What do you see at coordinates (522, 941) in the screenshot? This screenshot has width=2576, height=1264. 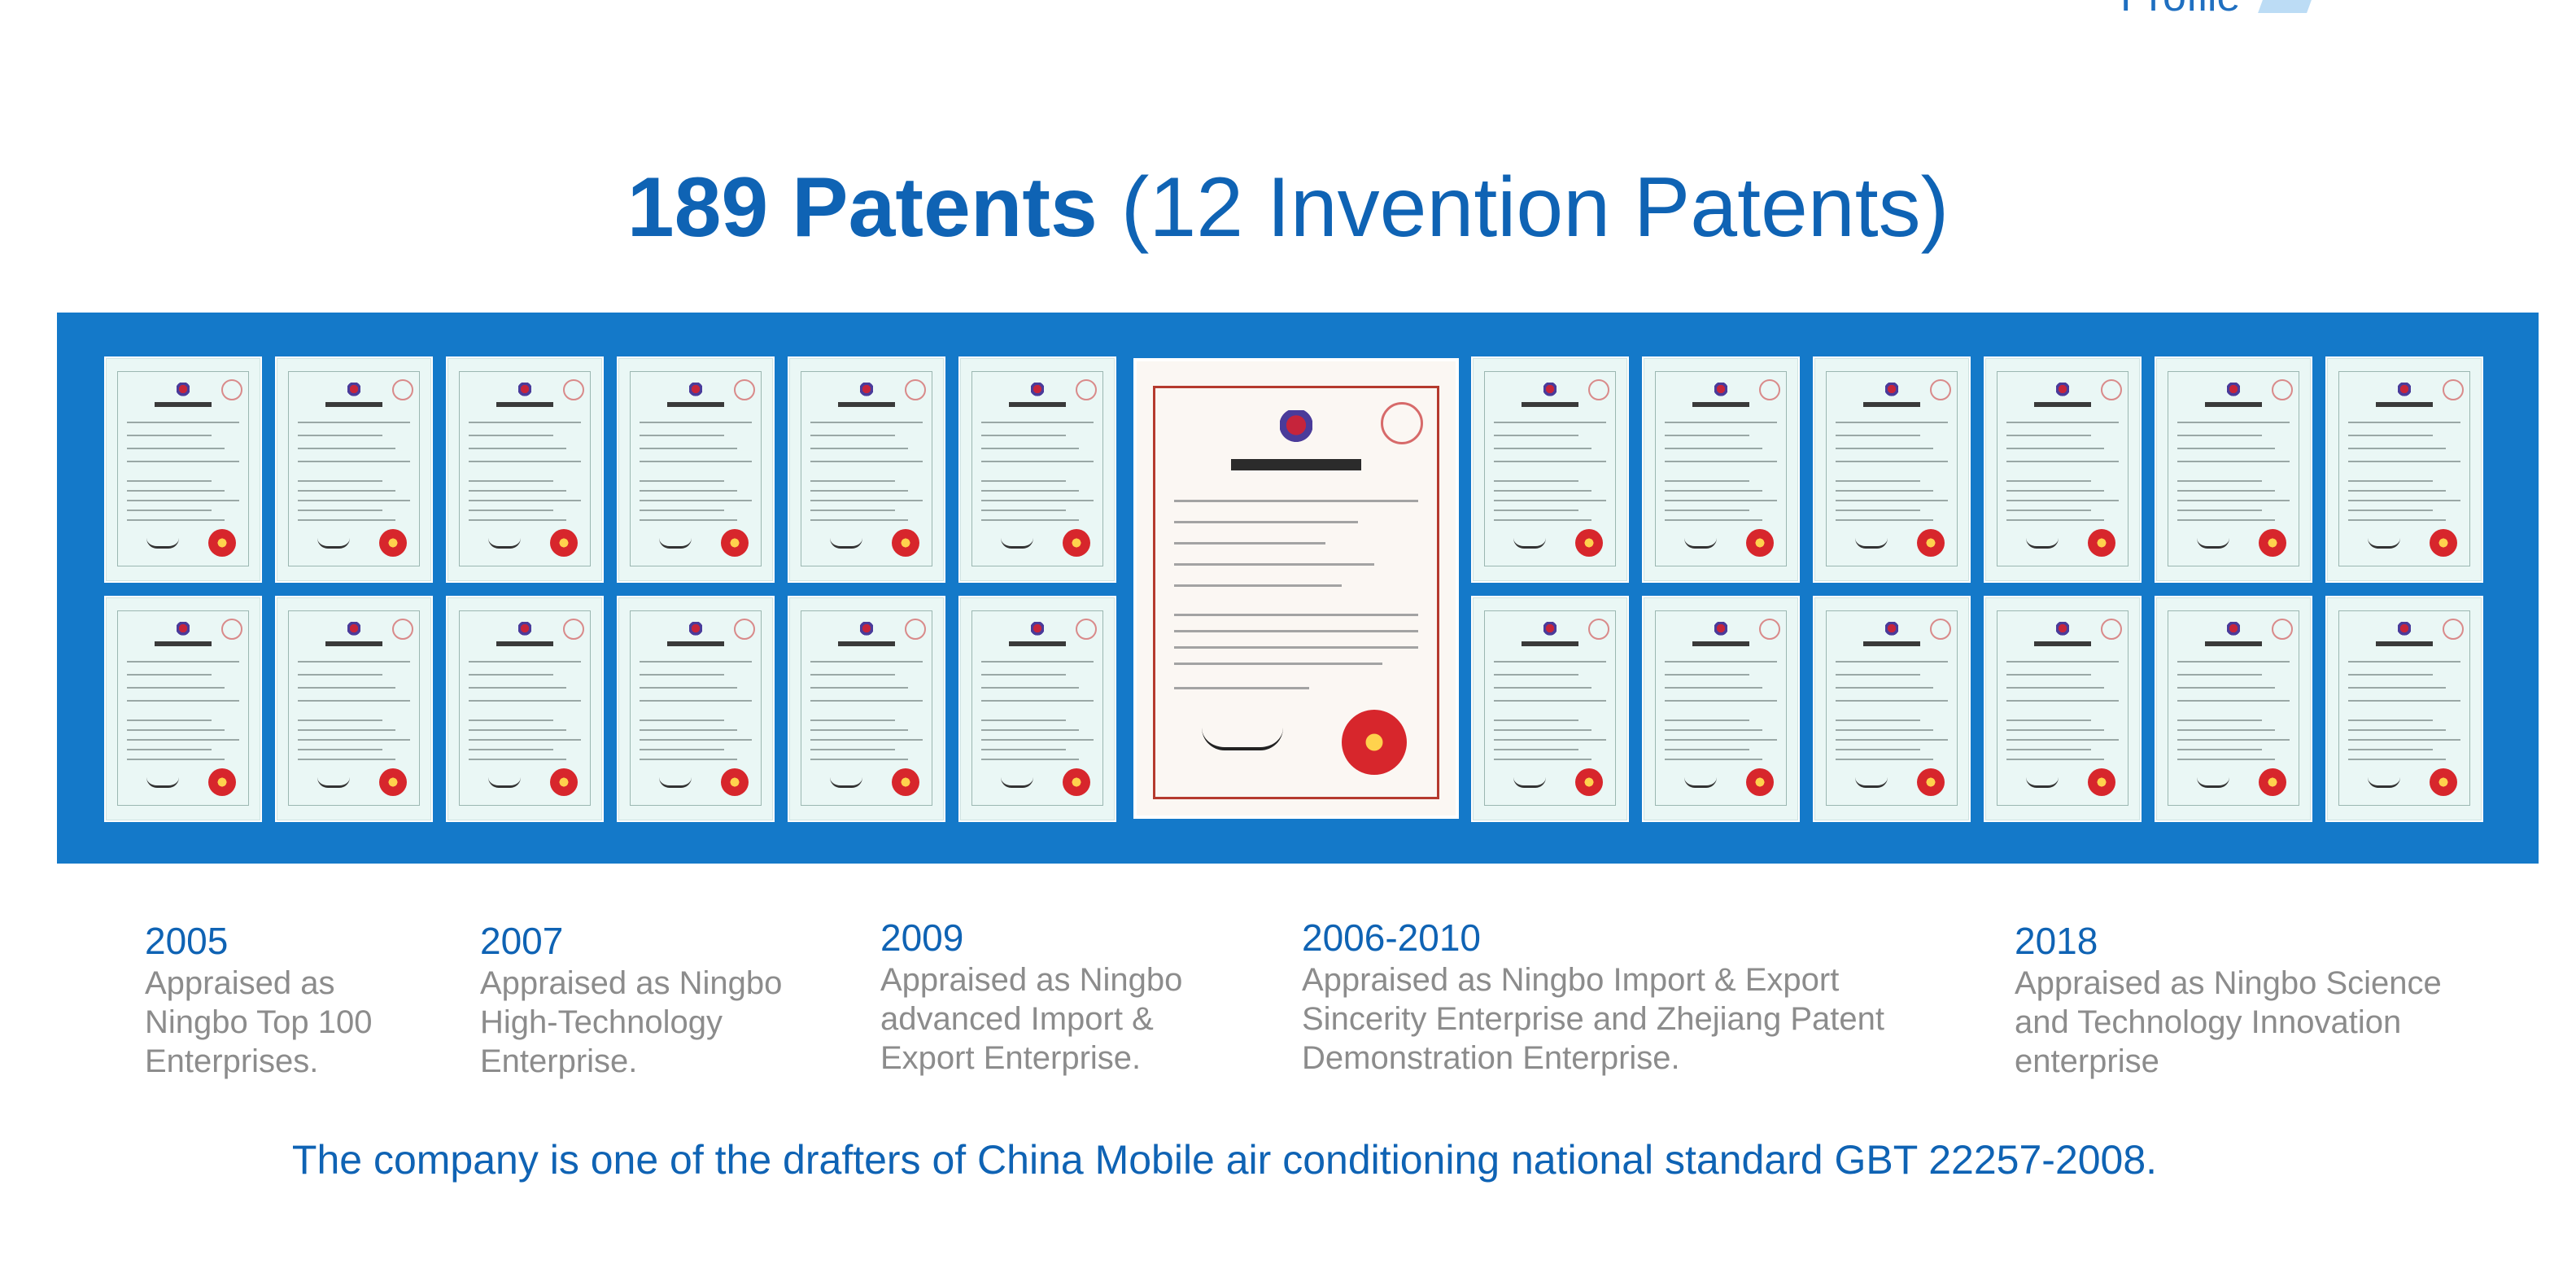 I see `milestone-year: 2007` at bounding box center [522, 941].